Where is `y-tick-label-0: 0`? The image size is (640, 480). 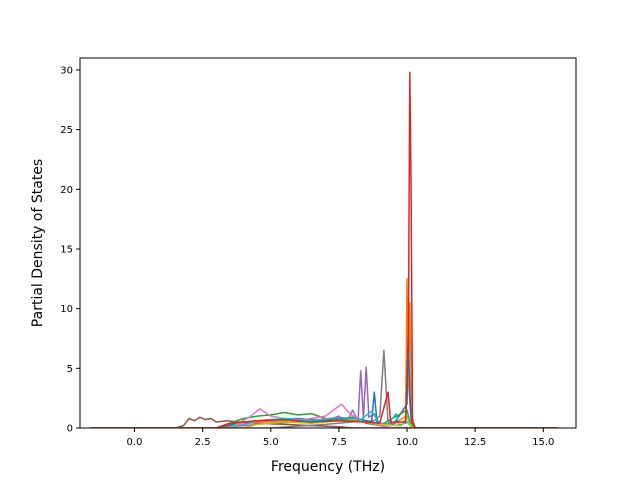 y-tick-label-0: 0 is located at coordinates (70, 429).